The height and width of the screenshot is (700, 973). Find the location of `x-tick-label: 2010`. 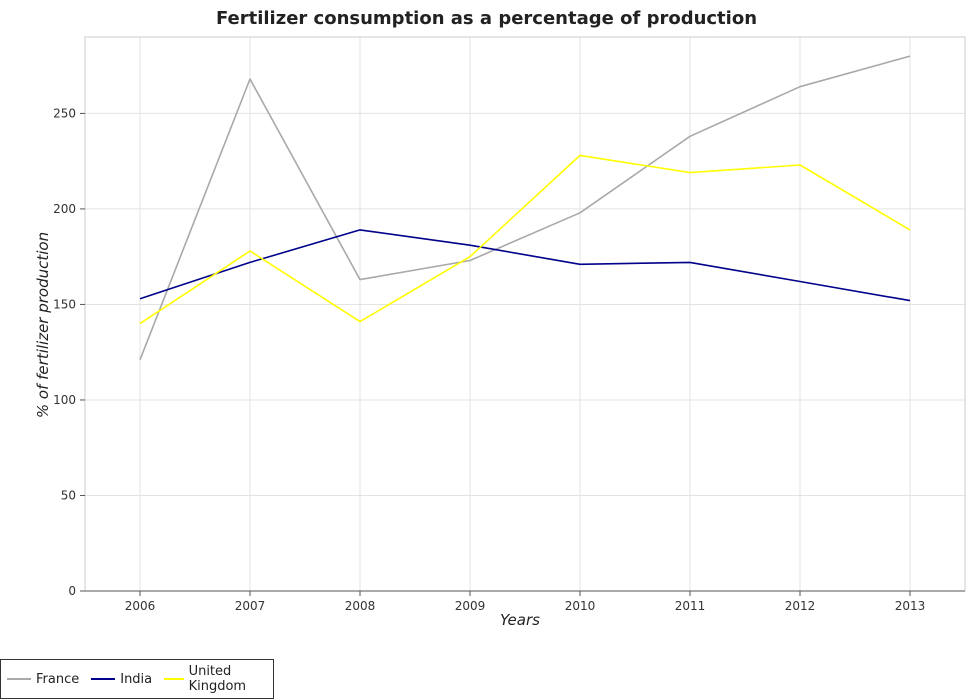

x-tick-label: 2010 is located at coordinates (580, 606).